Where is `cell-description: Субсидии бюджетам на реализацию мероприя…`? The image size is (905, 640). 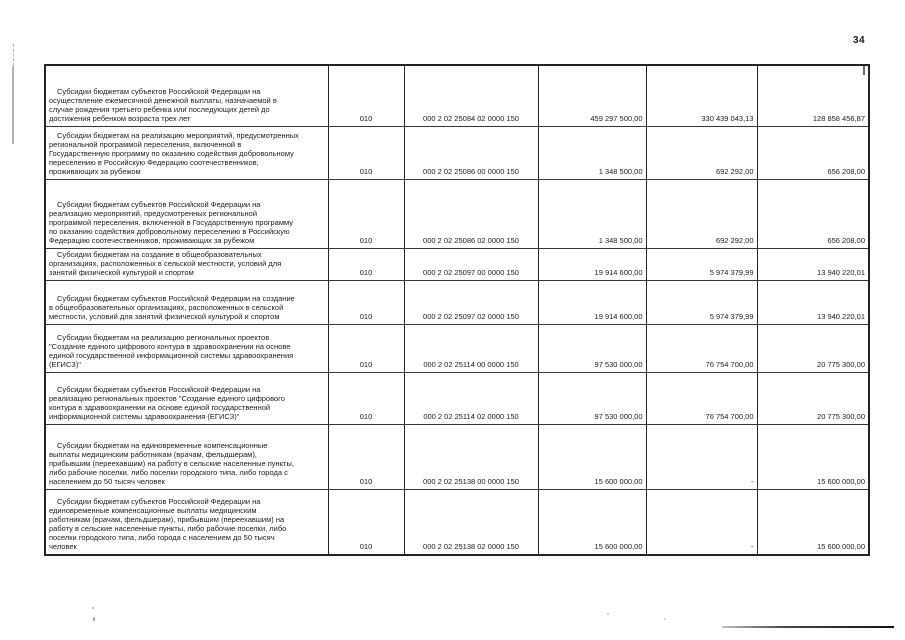 cell-description: Субсидии бюджетам на реализацию мероприя… is located at coordinates (186, 152).